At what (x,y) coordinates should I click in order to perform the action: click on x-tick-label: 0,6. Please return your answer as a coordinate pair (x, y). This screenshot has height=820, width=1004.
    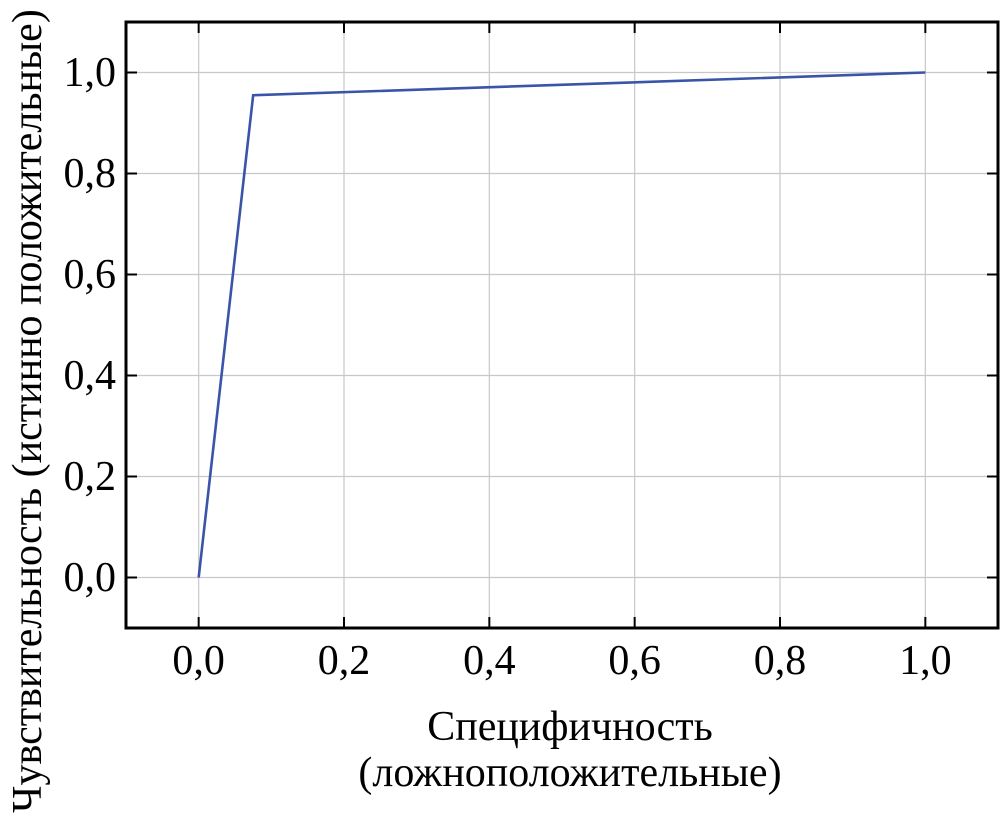
    Looking at the image, I should click on (634, 661).